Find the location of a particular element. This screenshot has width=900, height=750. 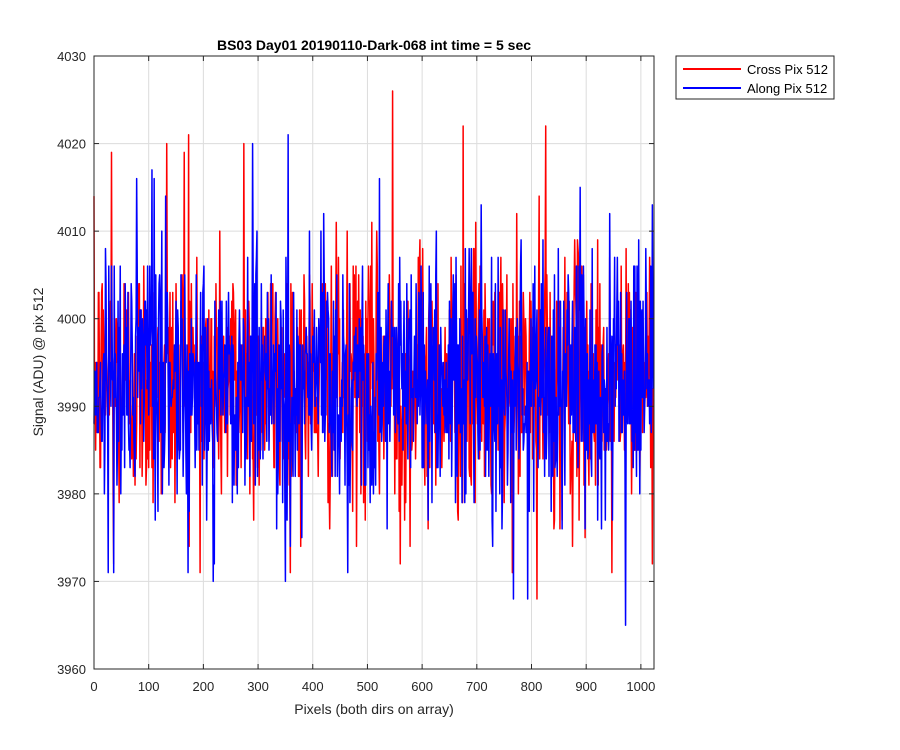

x-tick-label: 200 is located at coordinates (204, 686).